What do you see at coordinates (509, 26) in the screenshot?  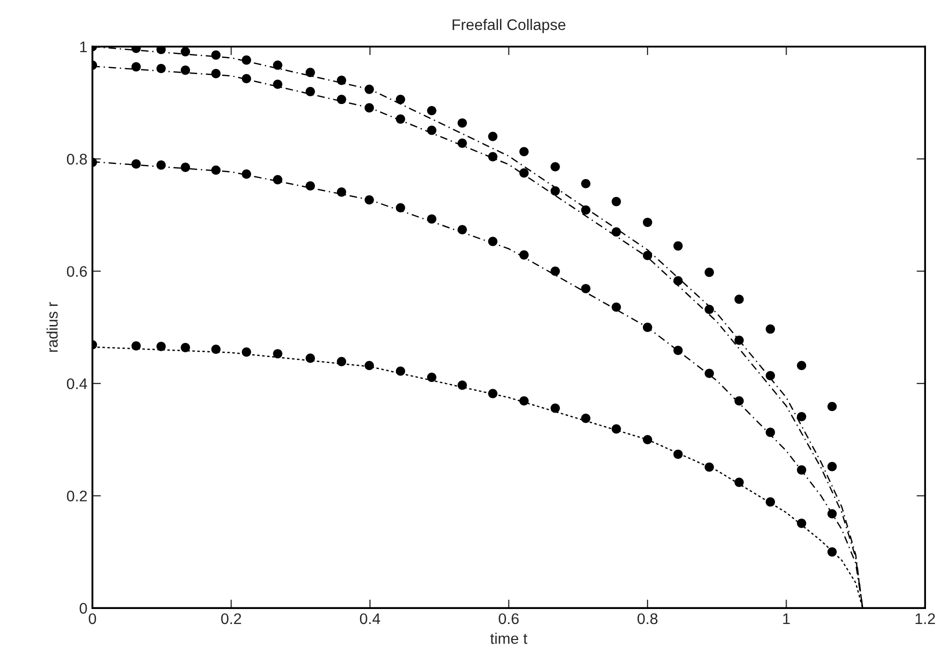 I see `chart-title: Freefall Collapse` at bounding box center [509, 26].